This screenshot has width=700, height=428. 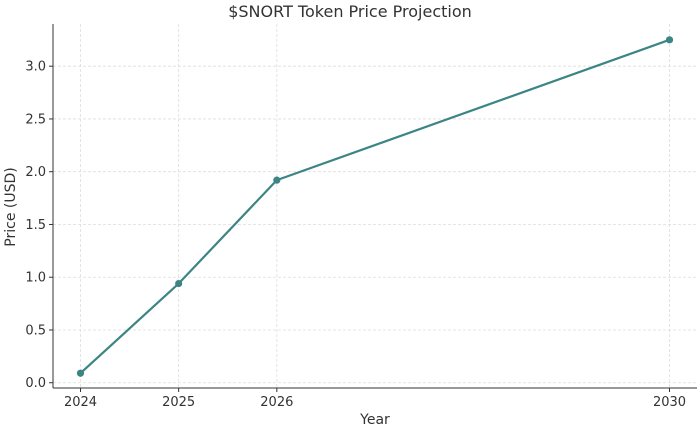 I want to click on x-tick-label: 2026, so click(x=276, y=402).